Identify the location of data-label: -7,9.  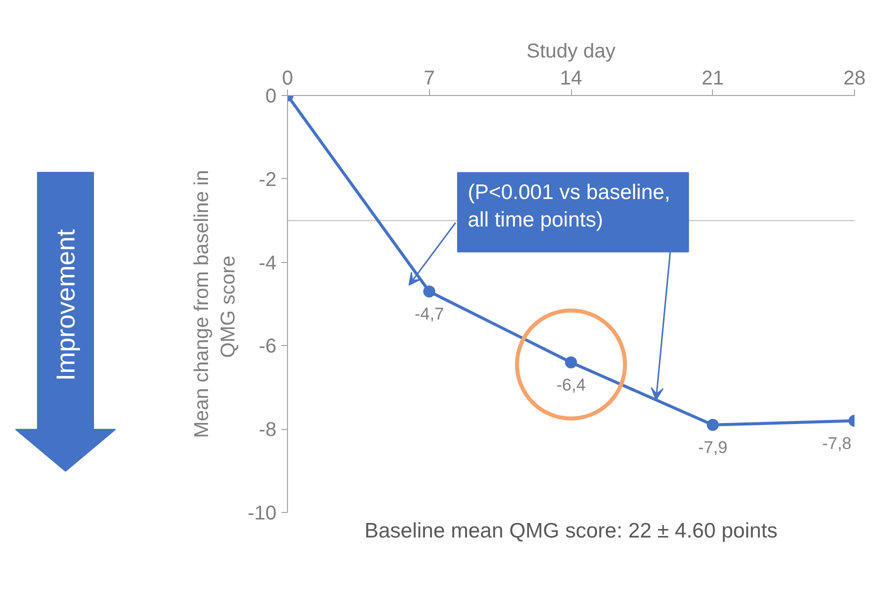
(713, 447).